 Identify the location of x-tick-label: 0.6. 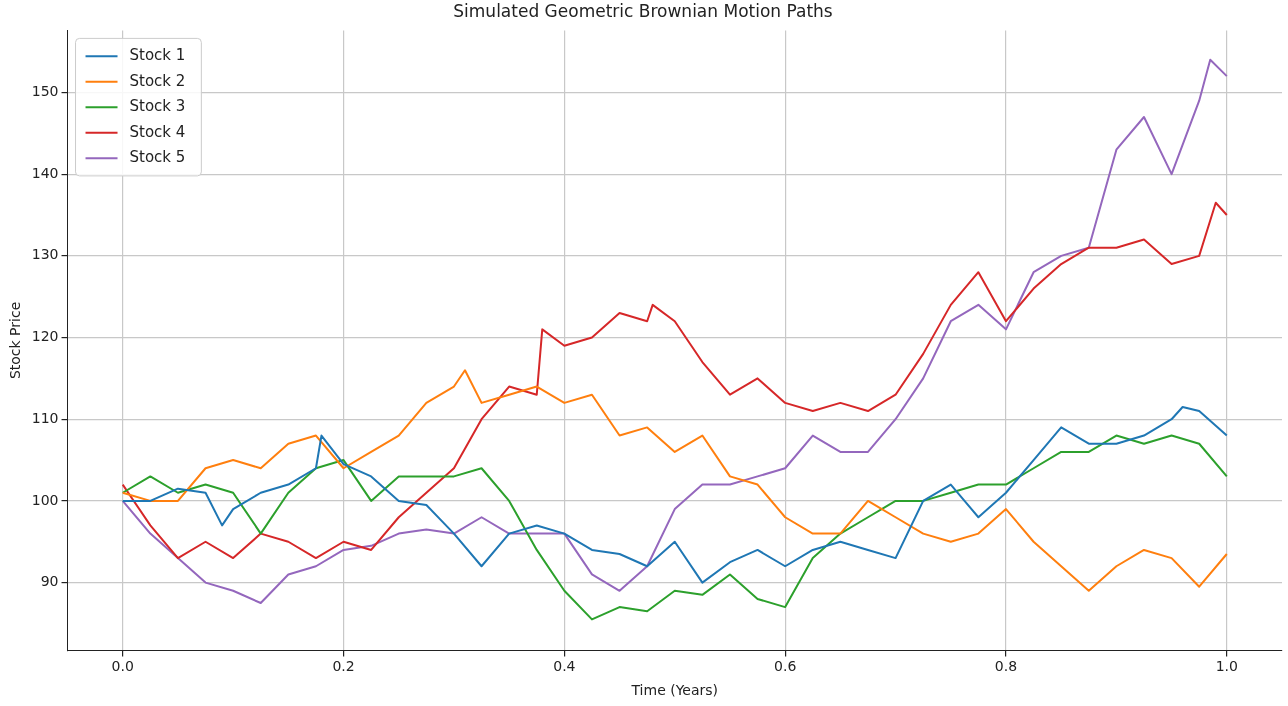
(785, 666).